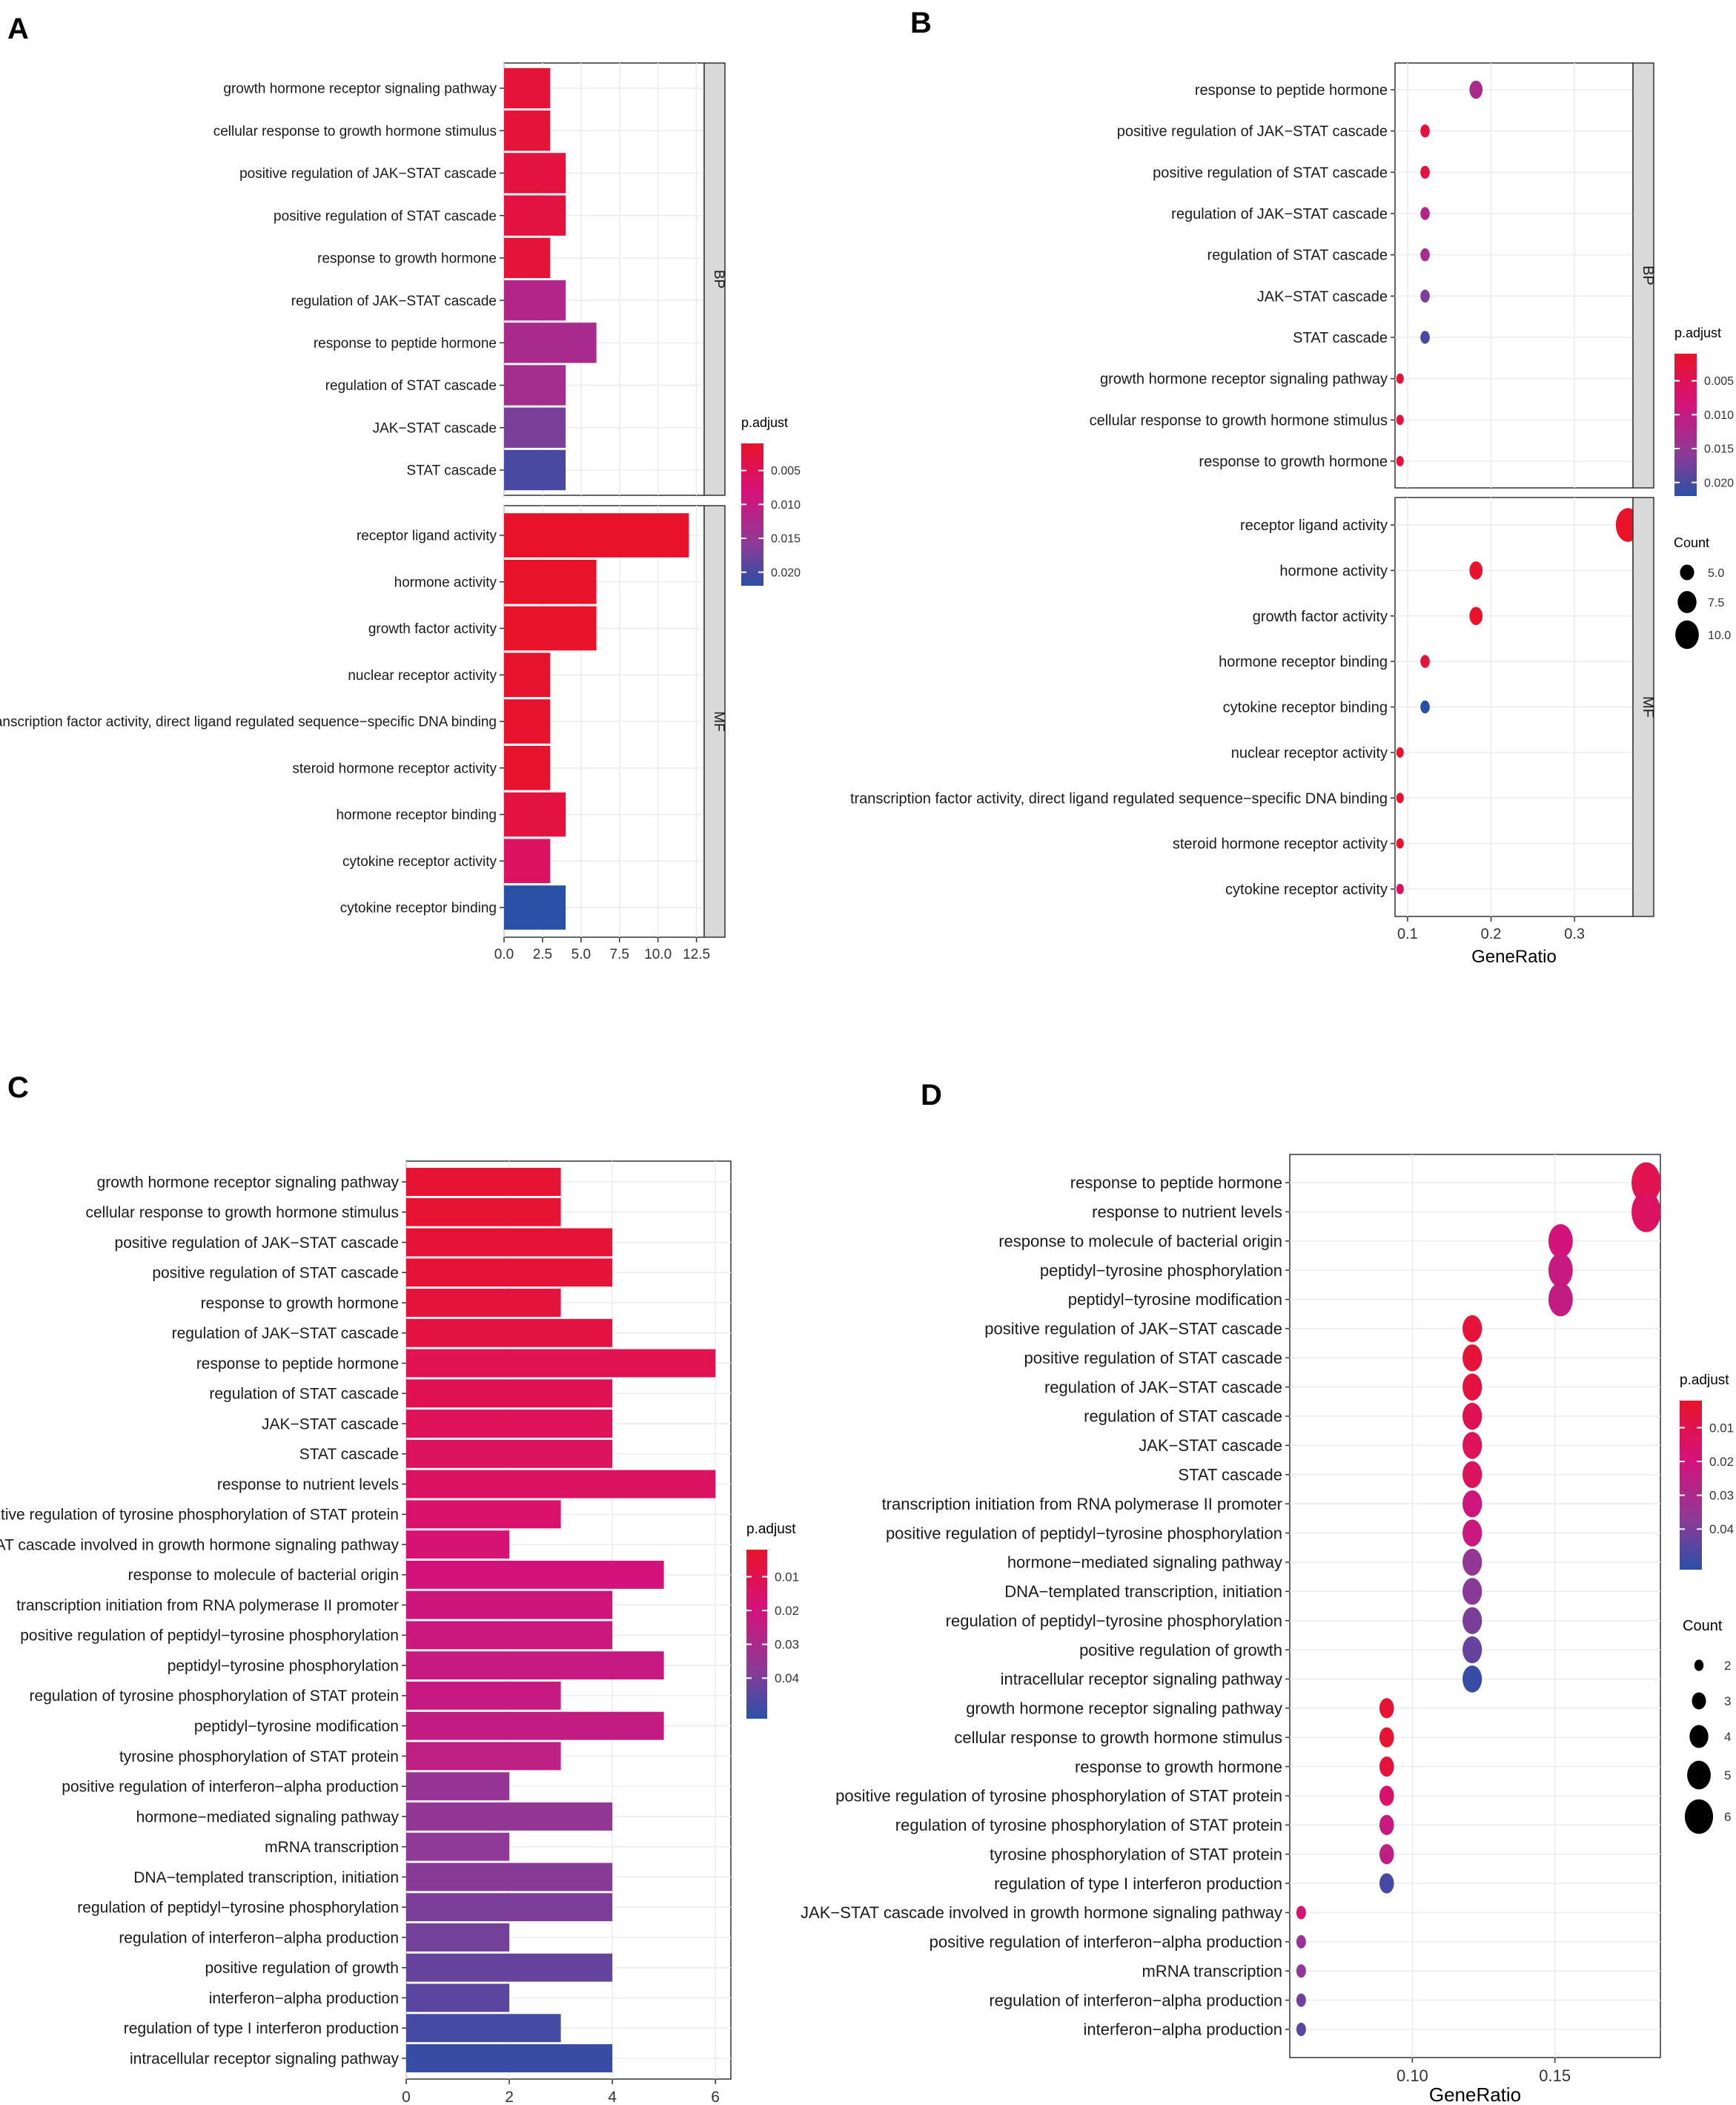 Image resolution: width=1736 pixels, height=2105 pixels. What do you see at coordinates (1575, 934) in the screenshot?
I see `x-tick-label: 0.3` at bounding box center [1575, 934].